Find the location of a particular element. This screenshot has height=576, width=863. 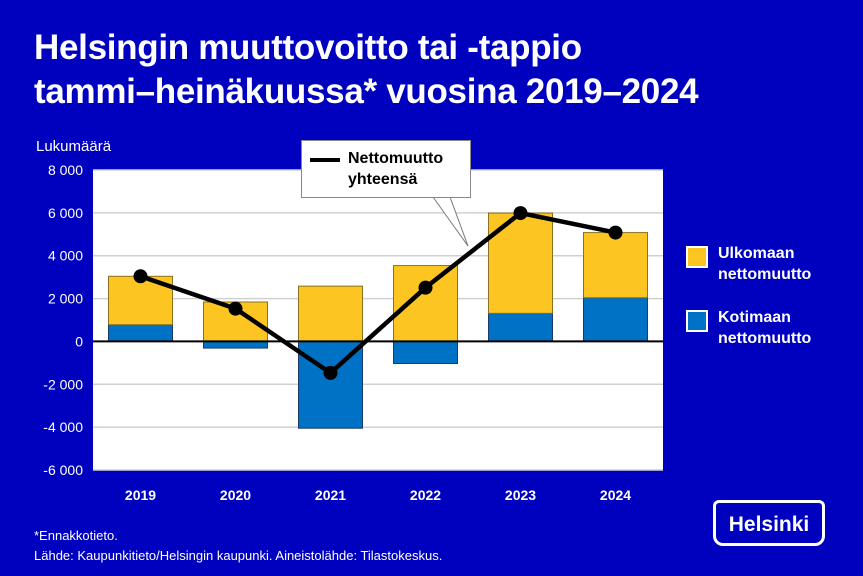

x-tick-label: 2021 is located at coordinates (330, 495).